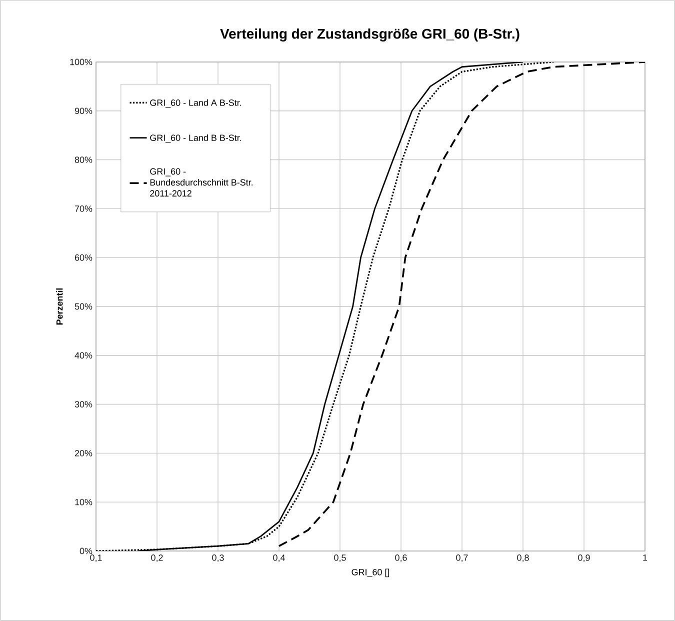 The image size is (675, 621). What do you see at coordinates (196, 138) in the screenshot?
I see `legend-label: GRI_60 - Land B B-Str.` at bounding box center [196, 138].